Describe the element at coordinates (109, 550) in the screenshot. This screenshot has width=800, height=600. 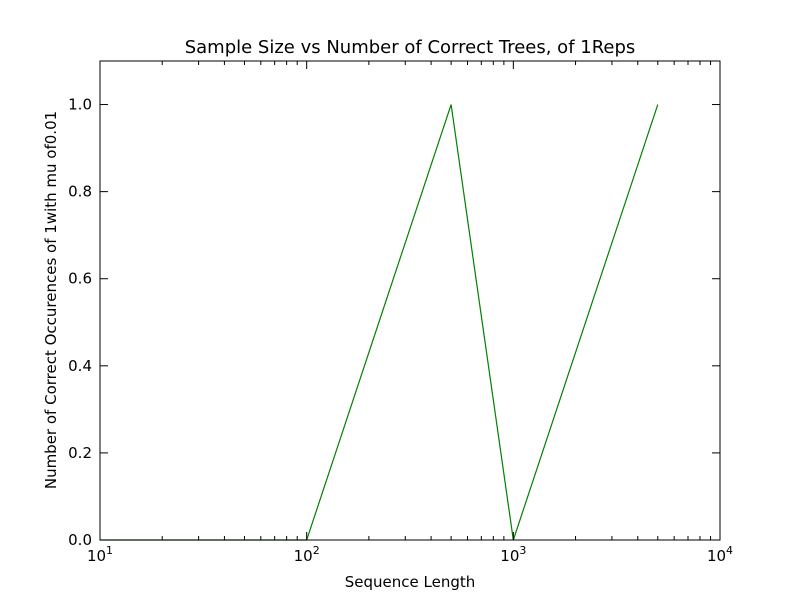
I see `x-tick-label-exponent: 1` at that location.